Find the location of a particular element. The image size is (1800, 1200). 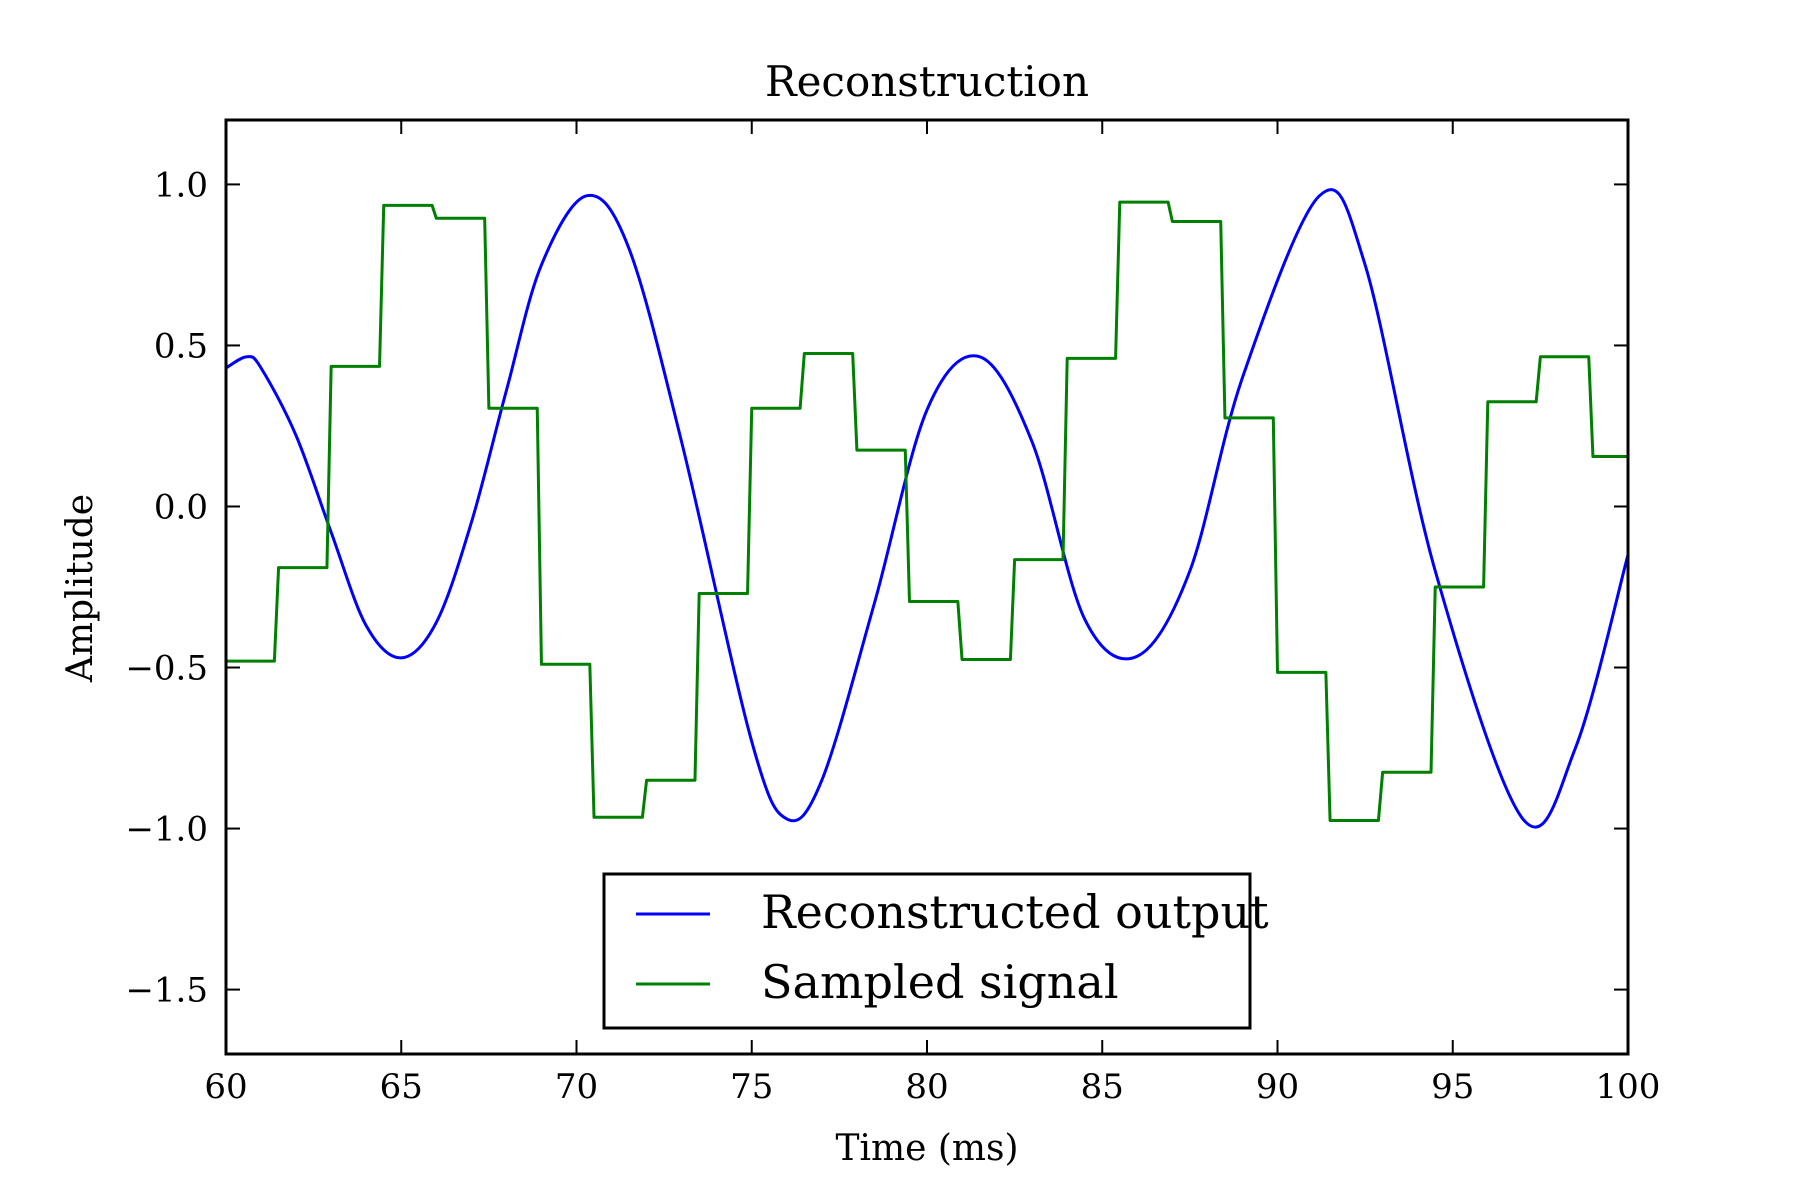

y-tick-label: 1.0 is located at coordinates (181, 185).